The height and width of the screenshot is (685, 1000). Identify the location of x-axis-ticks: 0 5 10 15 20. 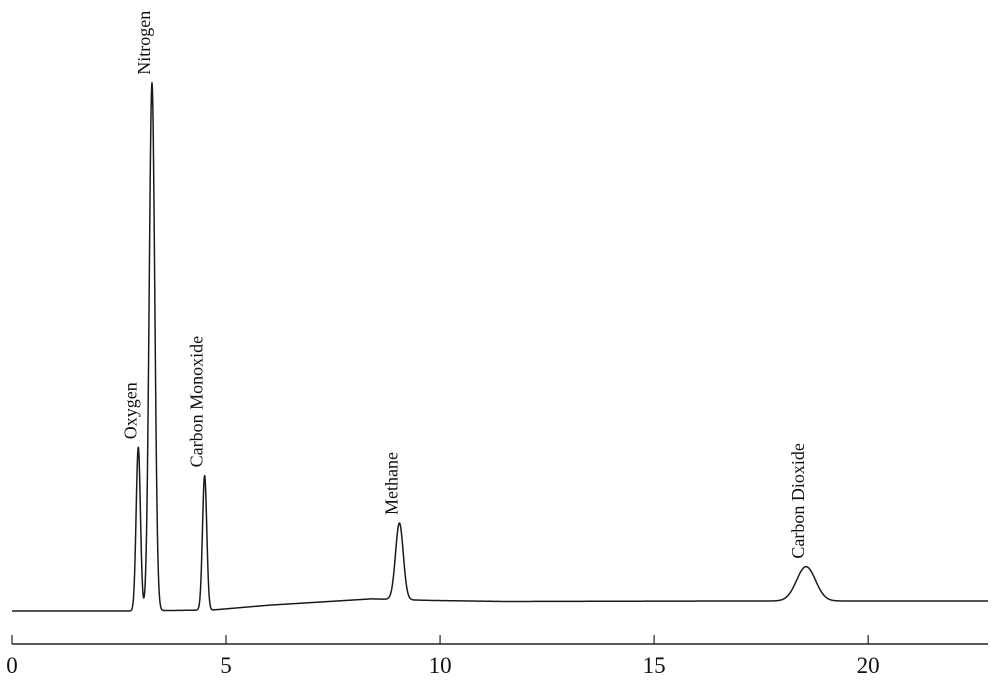
(443, 656).